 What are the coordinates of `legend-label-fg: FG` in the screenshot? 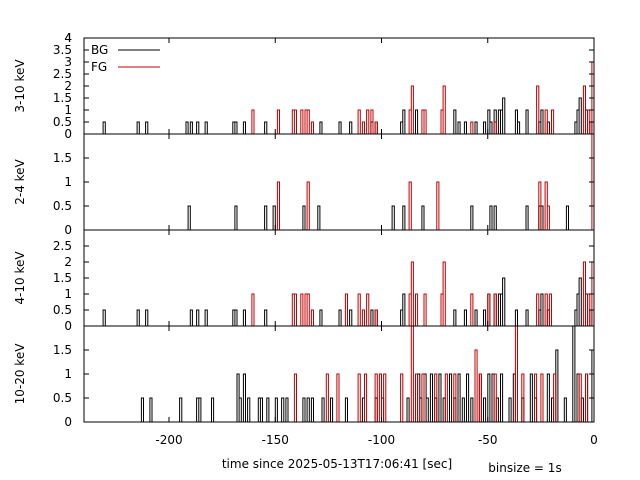 It's located at (99, 67).